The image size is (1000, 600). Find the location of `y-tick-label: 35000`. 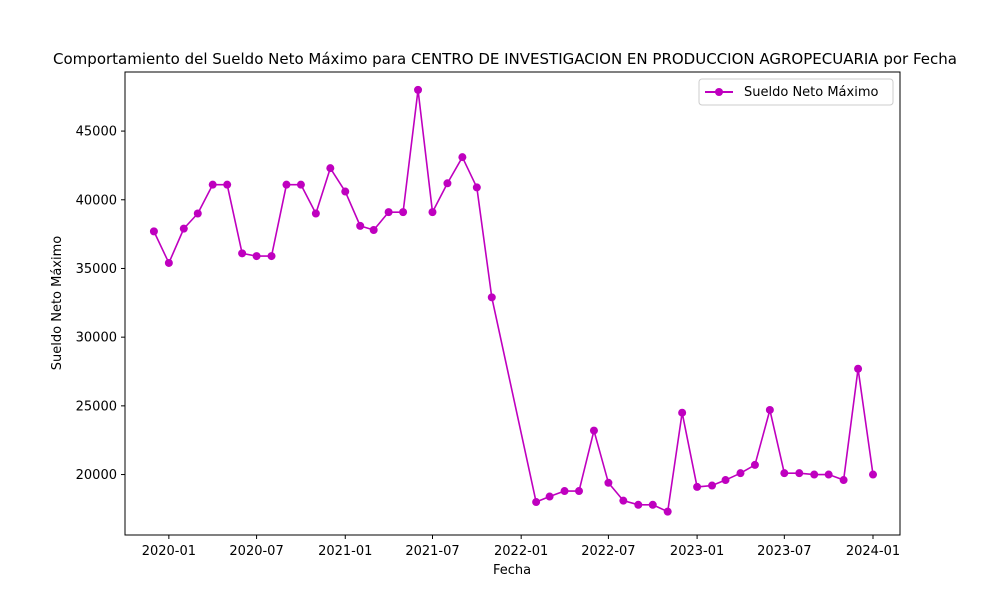

y-tick-label: 35000 is located at coordinates (96, 269).